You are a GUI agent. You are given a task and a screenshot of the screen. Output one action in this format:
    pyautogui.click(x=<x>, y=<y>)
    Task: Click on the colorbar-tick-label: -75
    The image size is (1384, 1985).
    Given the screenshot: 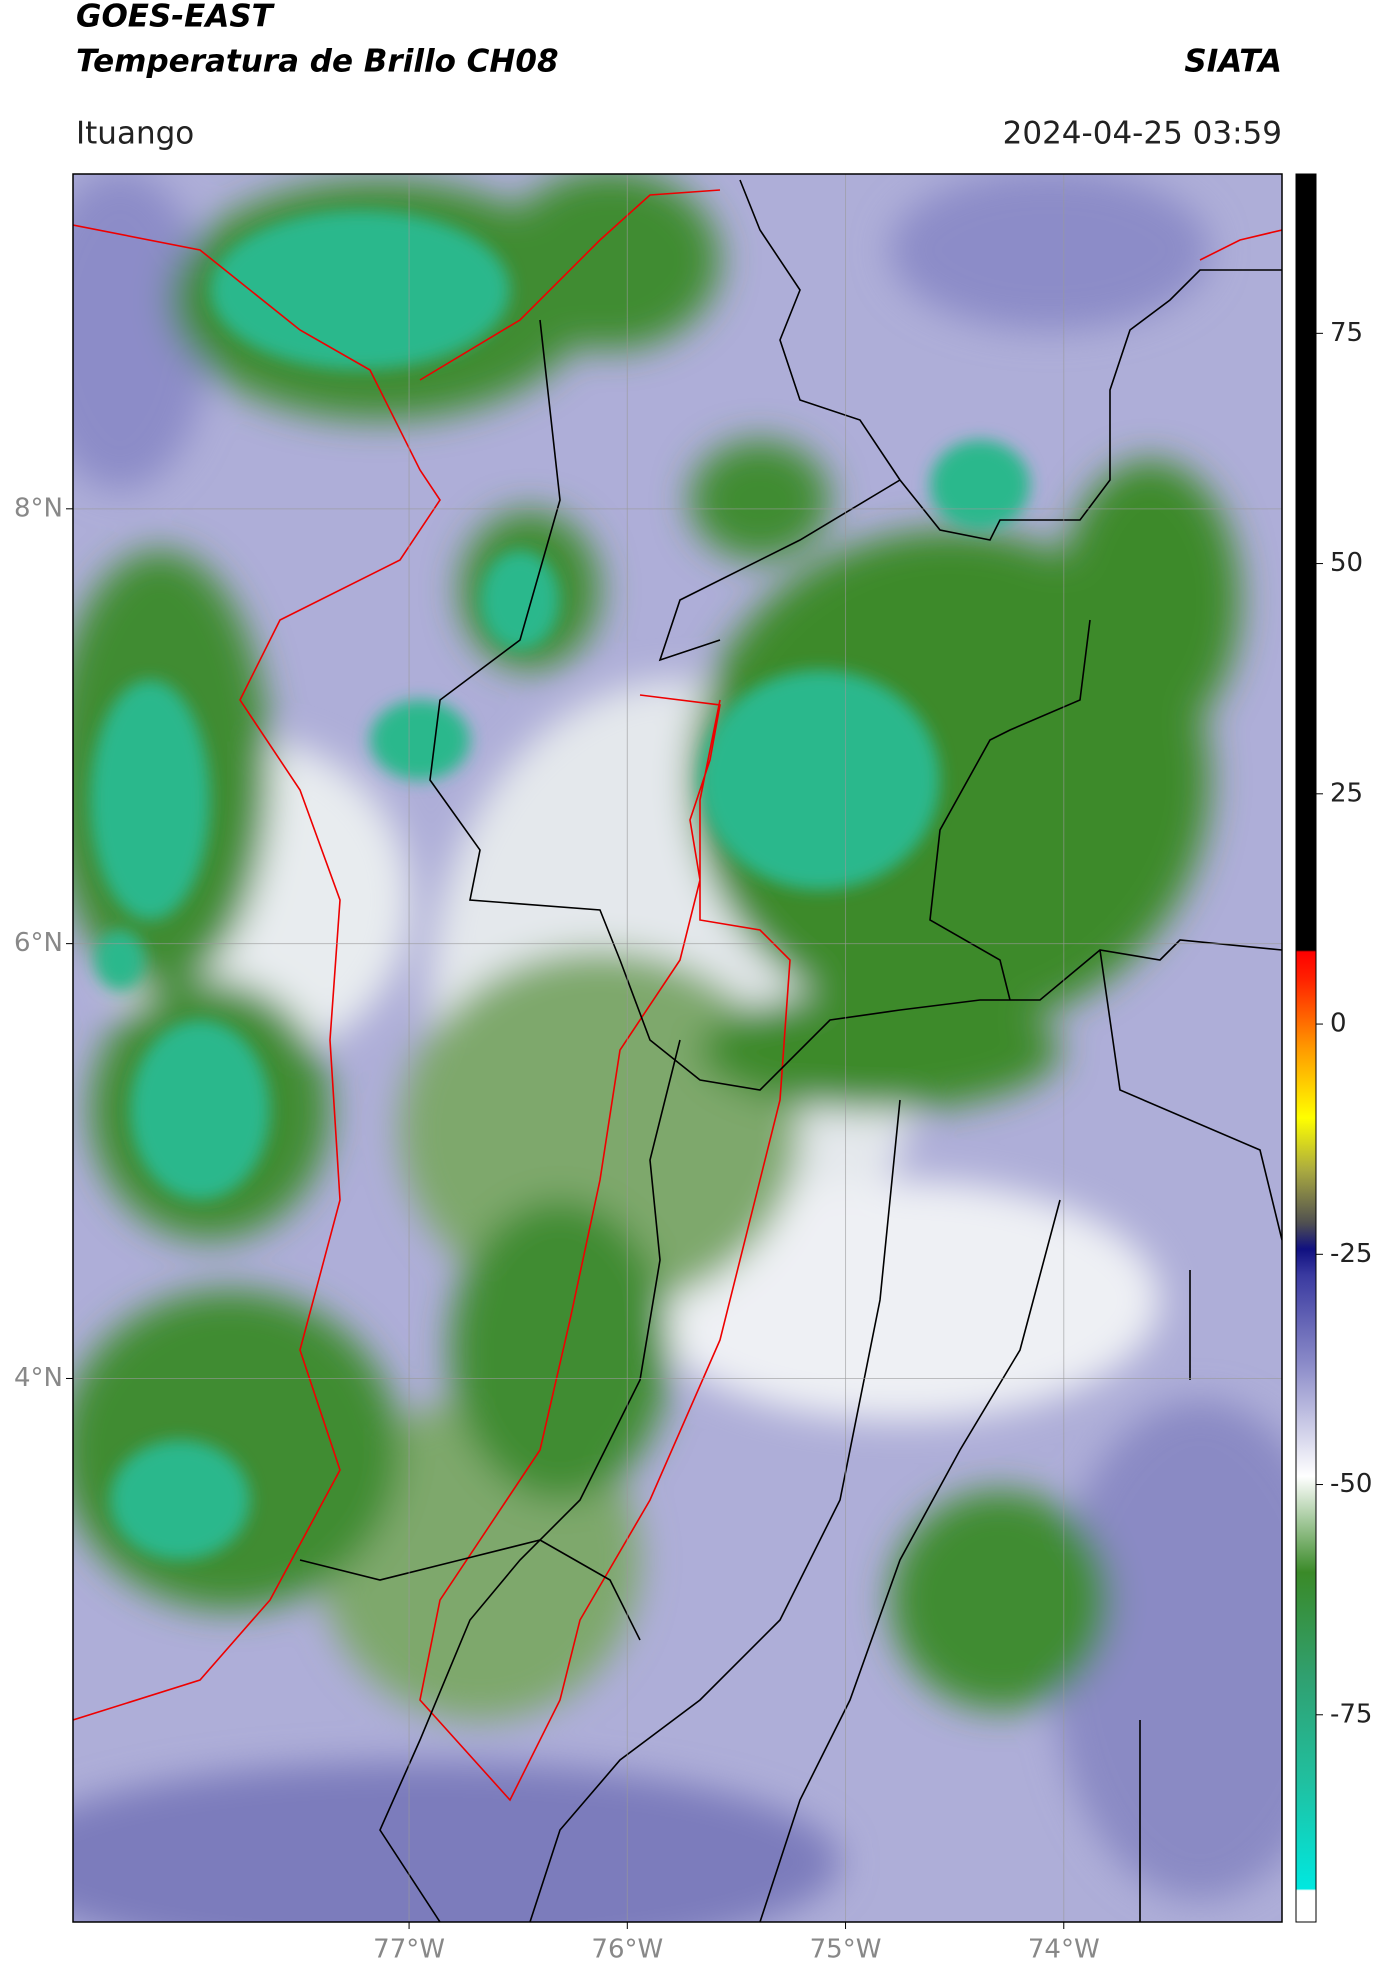 What is the action you would take?
    pyautogui.click(x=1351, y=1714)
    